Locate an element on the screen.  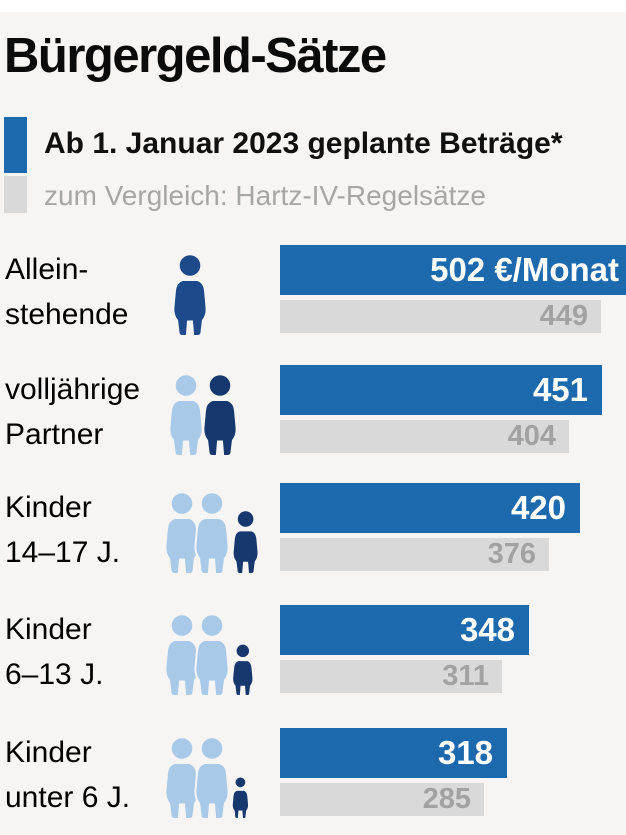
bar-group: 451 404 is located at coordinates (453, 413).